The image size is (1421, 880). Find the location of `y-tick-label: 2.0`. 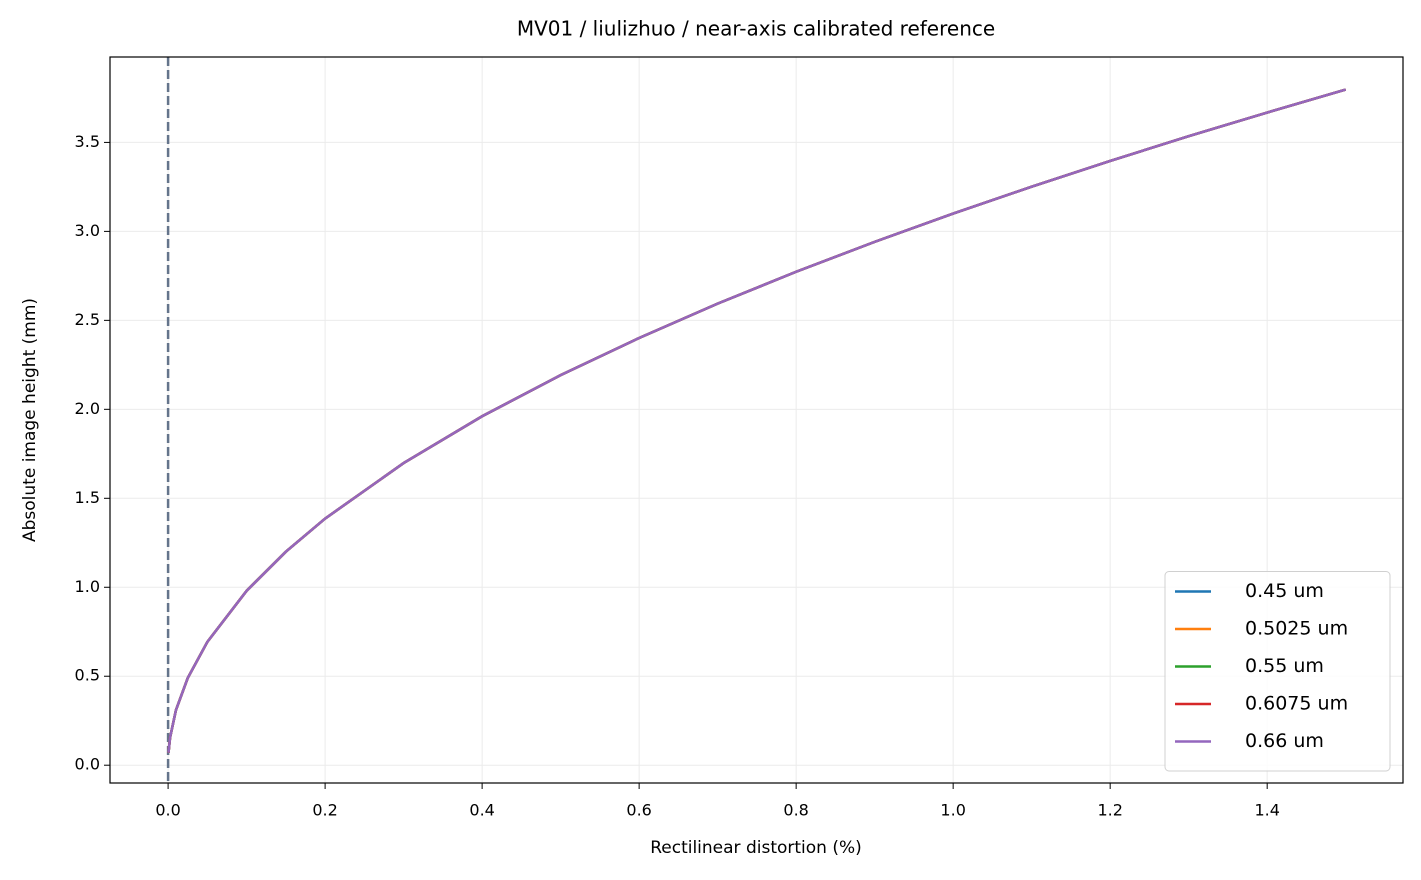

y-tick-label: 2.0 is located at coordinates (87, 408).